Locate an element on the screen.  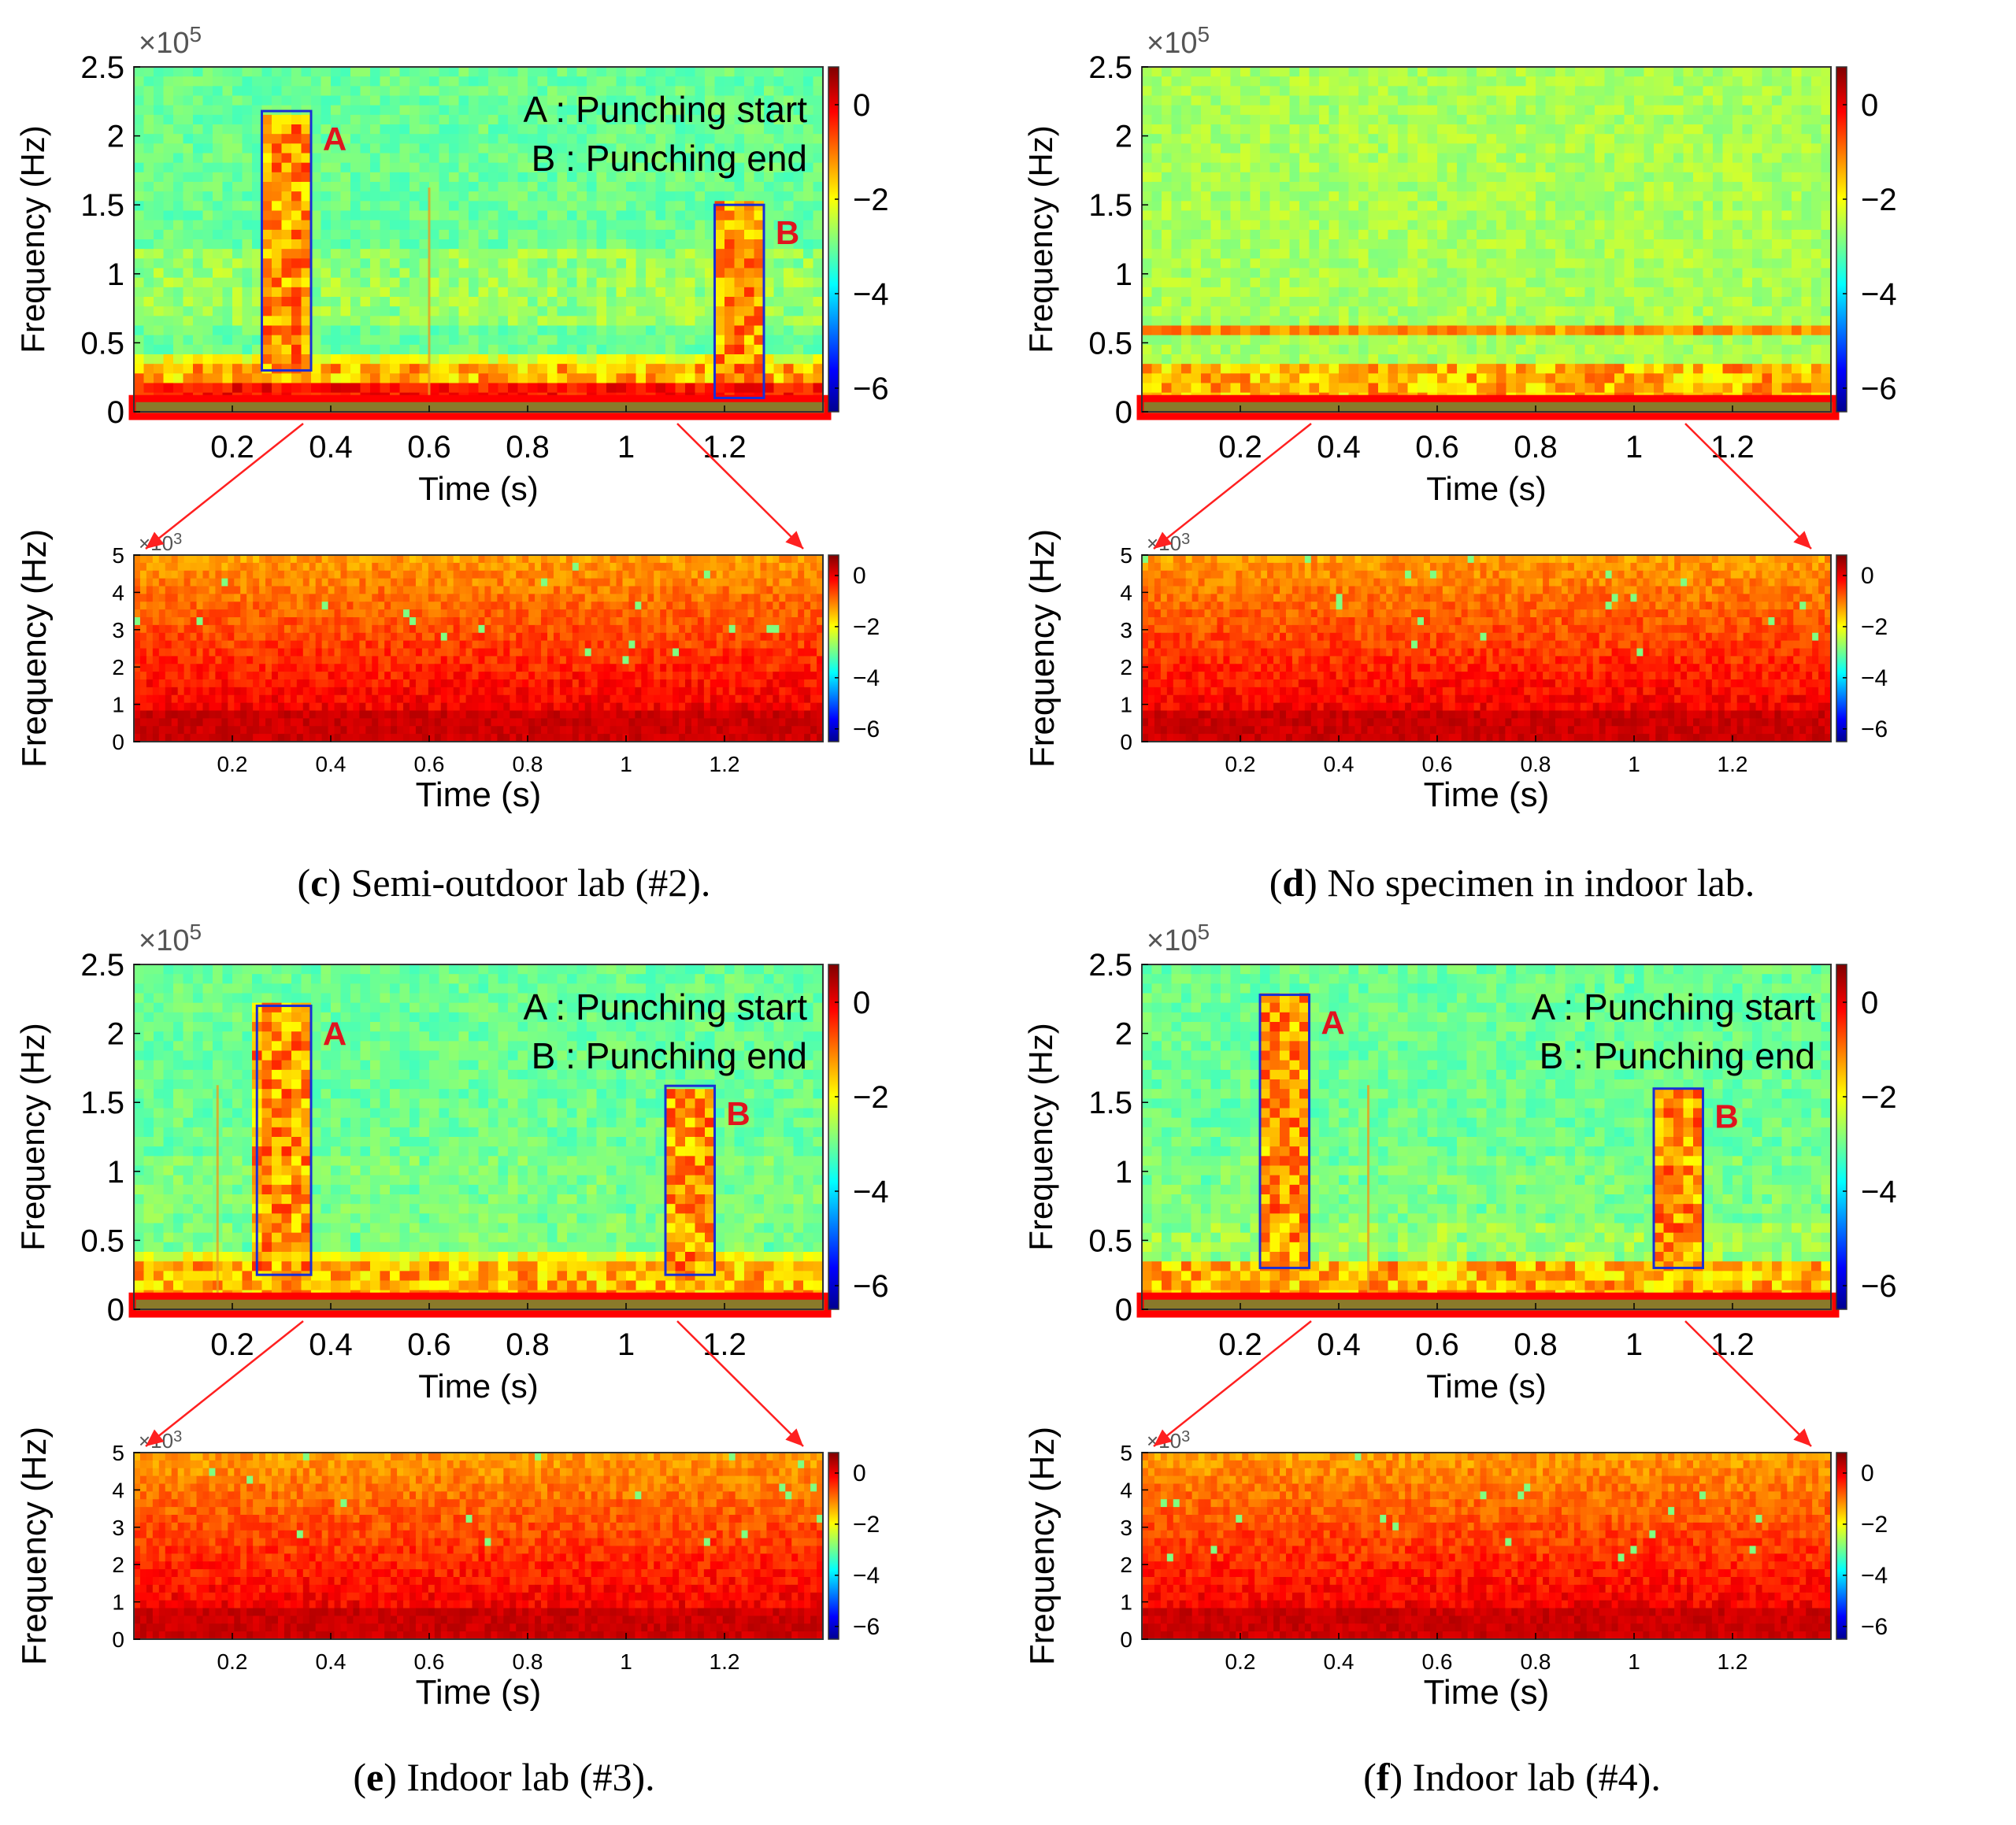
legend-entry-e-0: A : Punching start is located at coordinates (665, 1007).